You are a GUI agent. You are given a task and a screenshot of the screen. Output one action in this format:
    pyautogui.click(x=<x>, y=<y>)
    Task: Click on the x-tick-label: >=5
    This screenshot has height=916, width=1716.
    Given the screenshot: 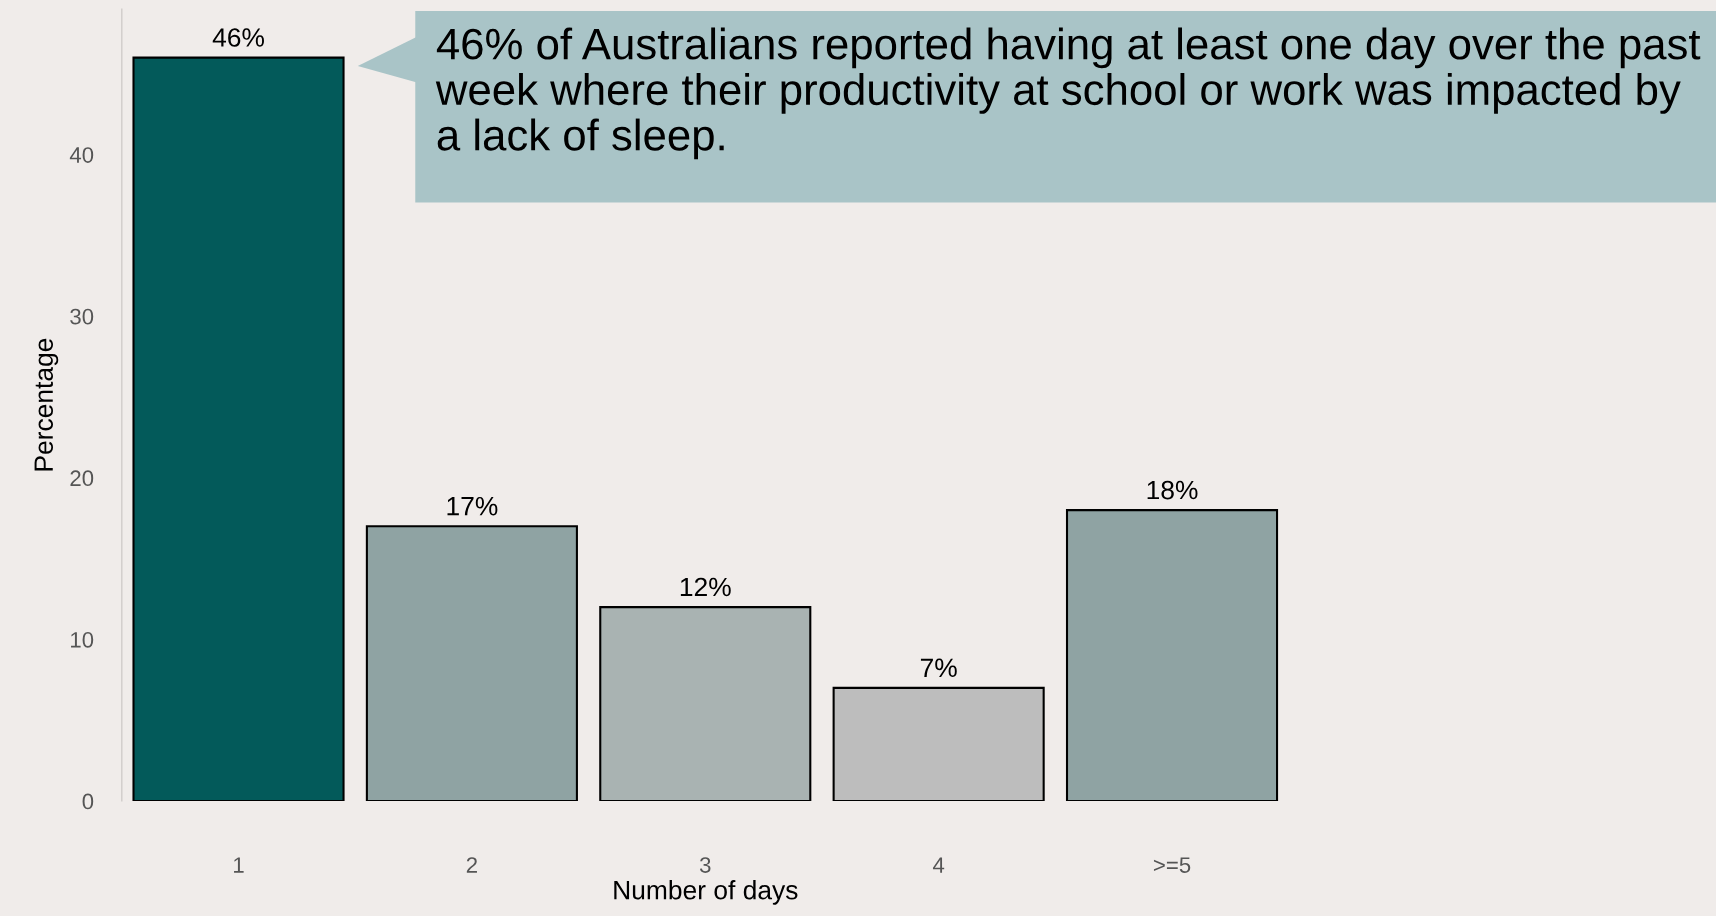 What is the action you would take?
    pyautogui.click(x=1172, y=865)
    